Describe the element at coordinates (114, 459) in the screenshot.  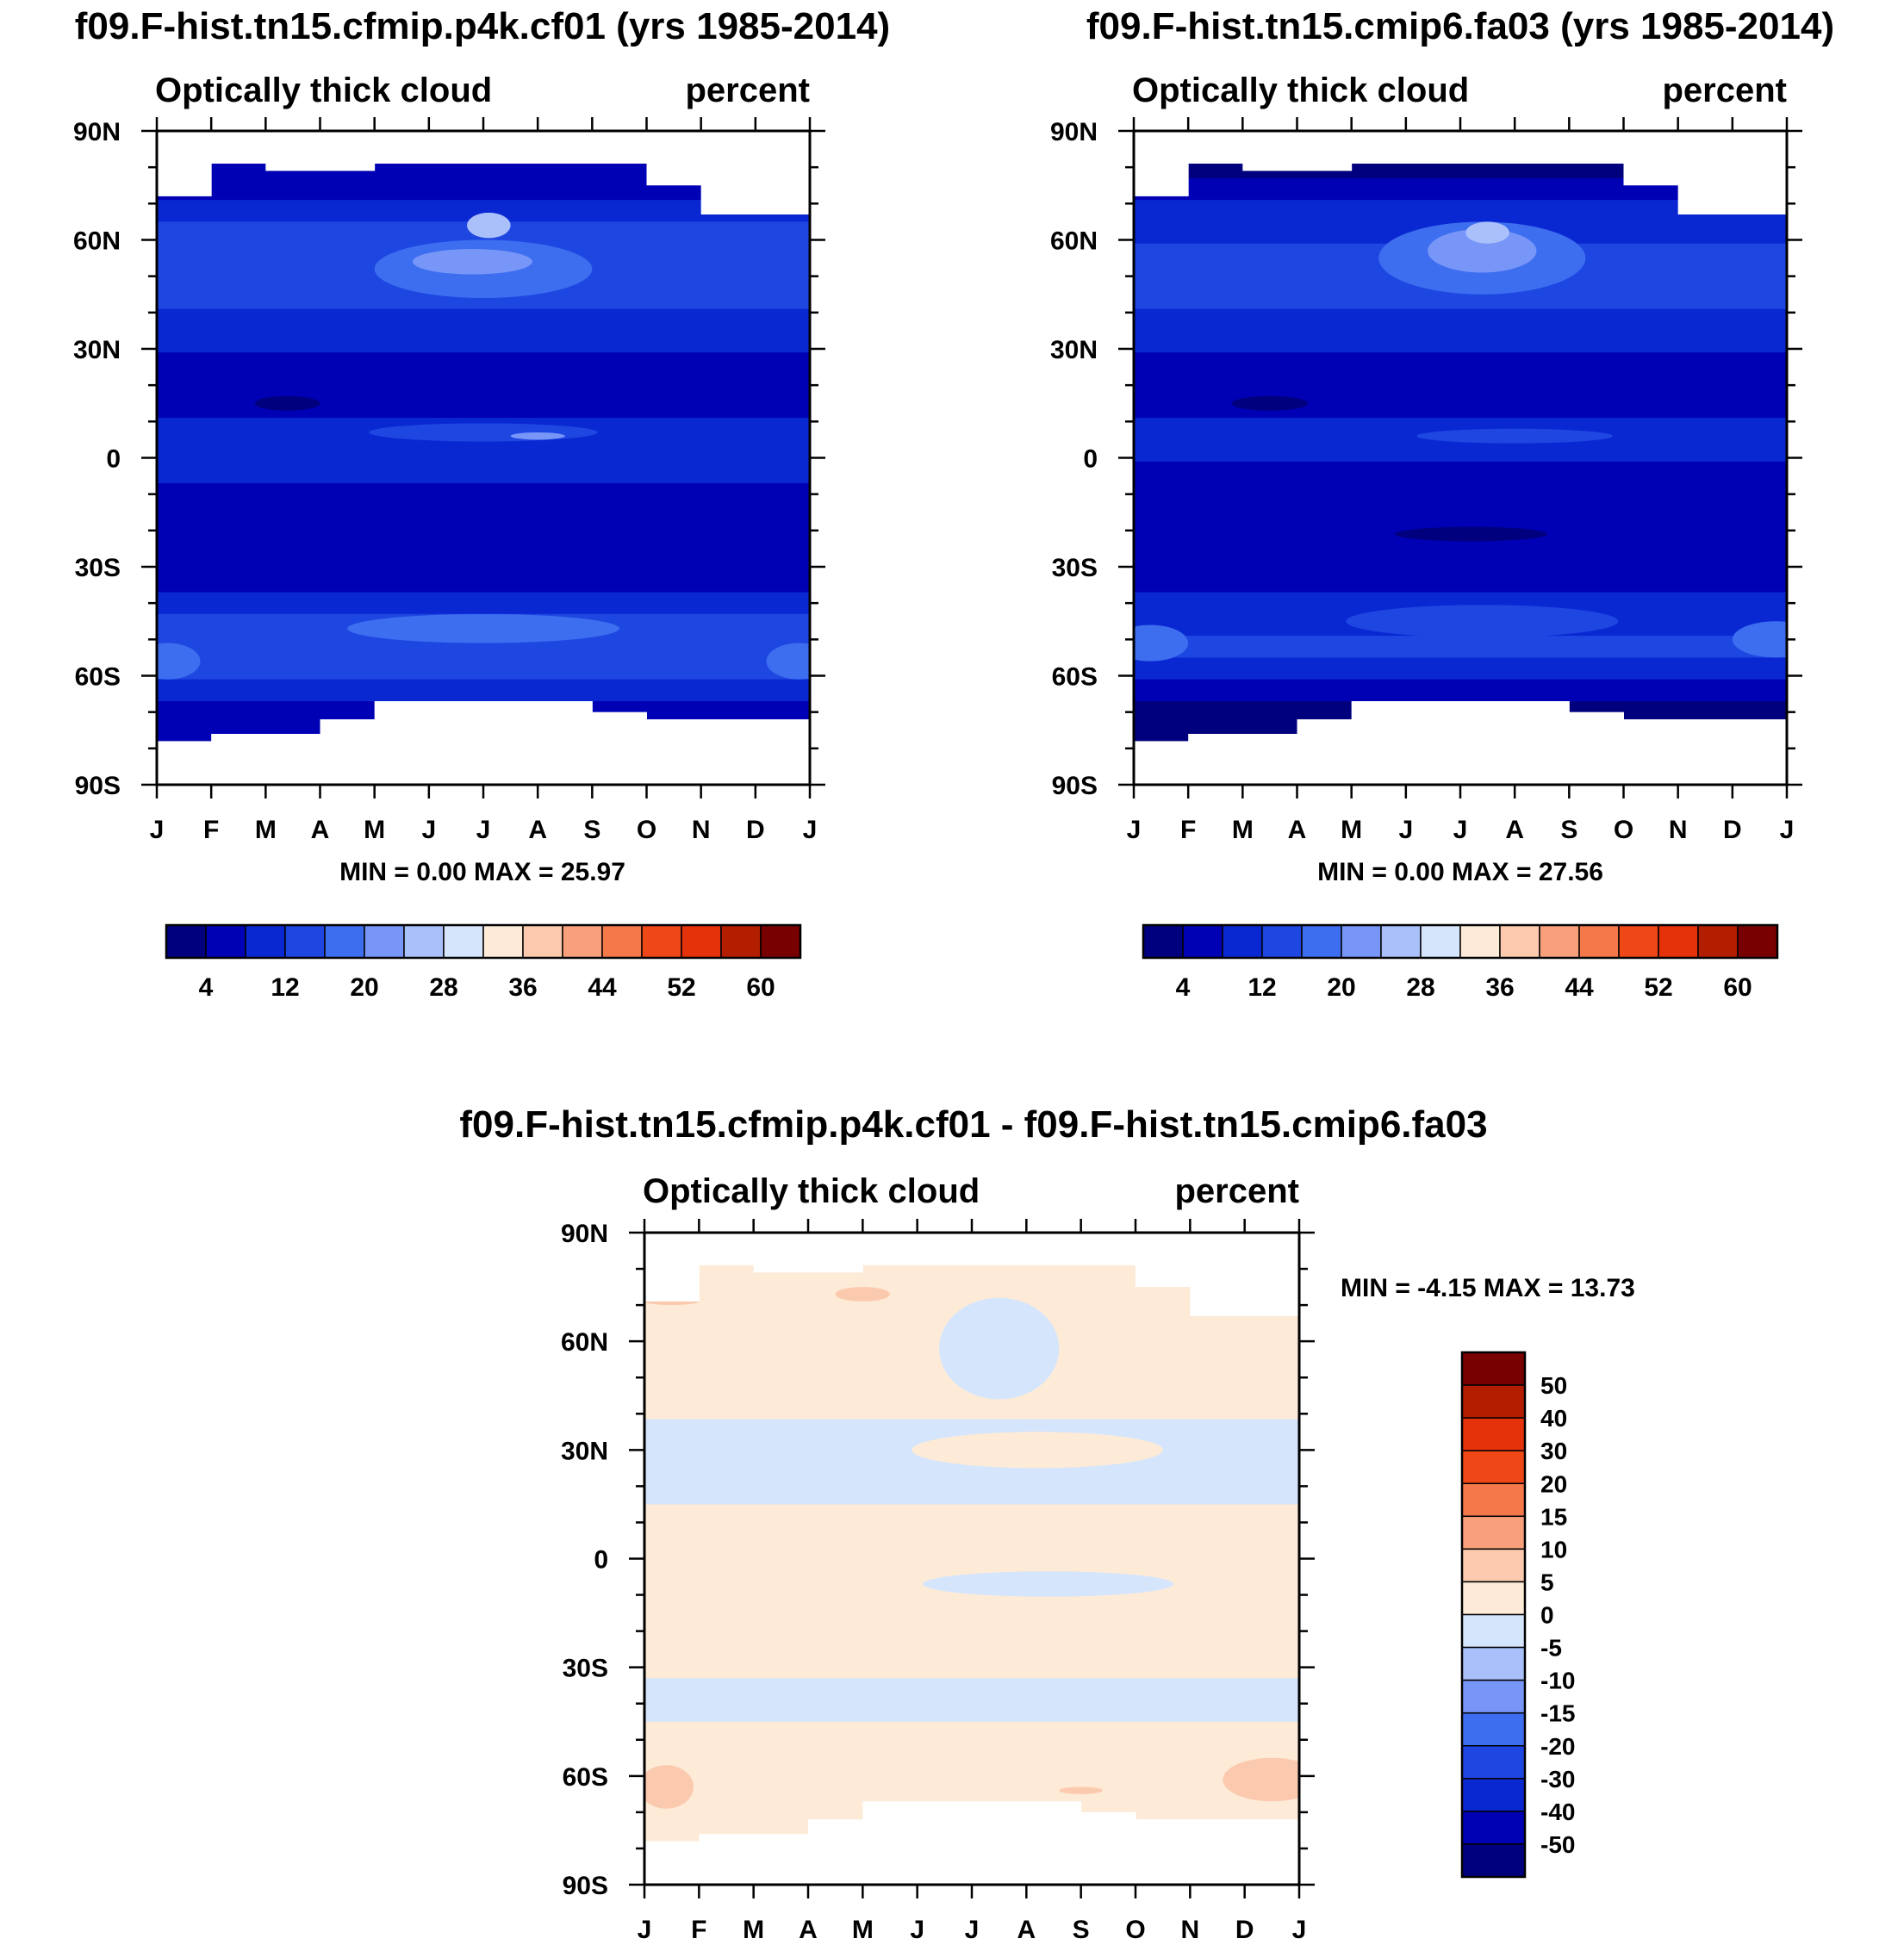
I see `y-tick-label: 0` at that location.